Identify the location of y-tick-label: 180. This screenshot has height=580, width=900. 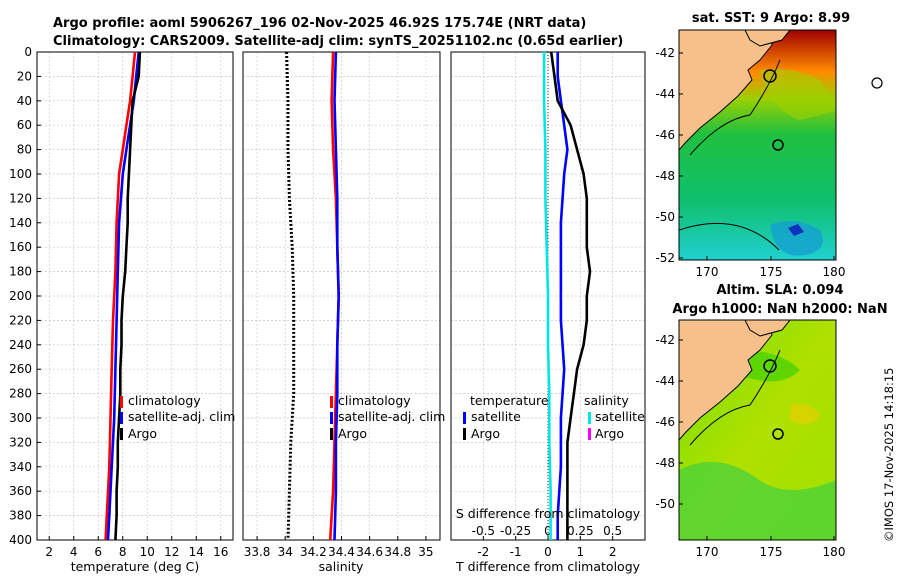
(20, 272).